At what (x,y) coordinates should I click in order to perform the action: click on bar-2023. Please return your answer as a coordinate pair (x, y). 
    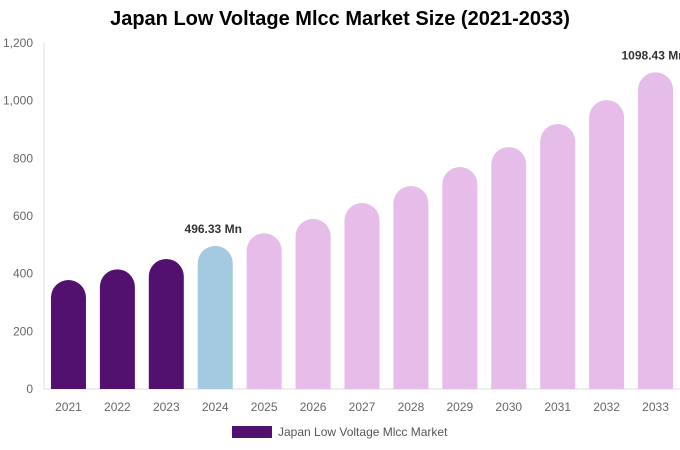
    Looking at the image, I should click on (166, 323).